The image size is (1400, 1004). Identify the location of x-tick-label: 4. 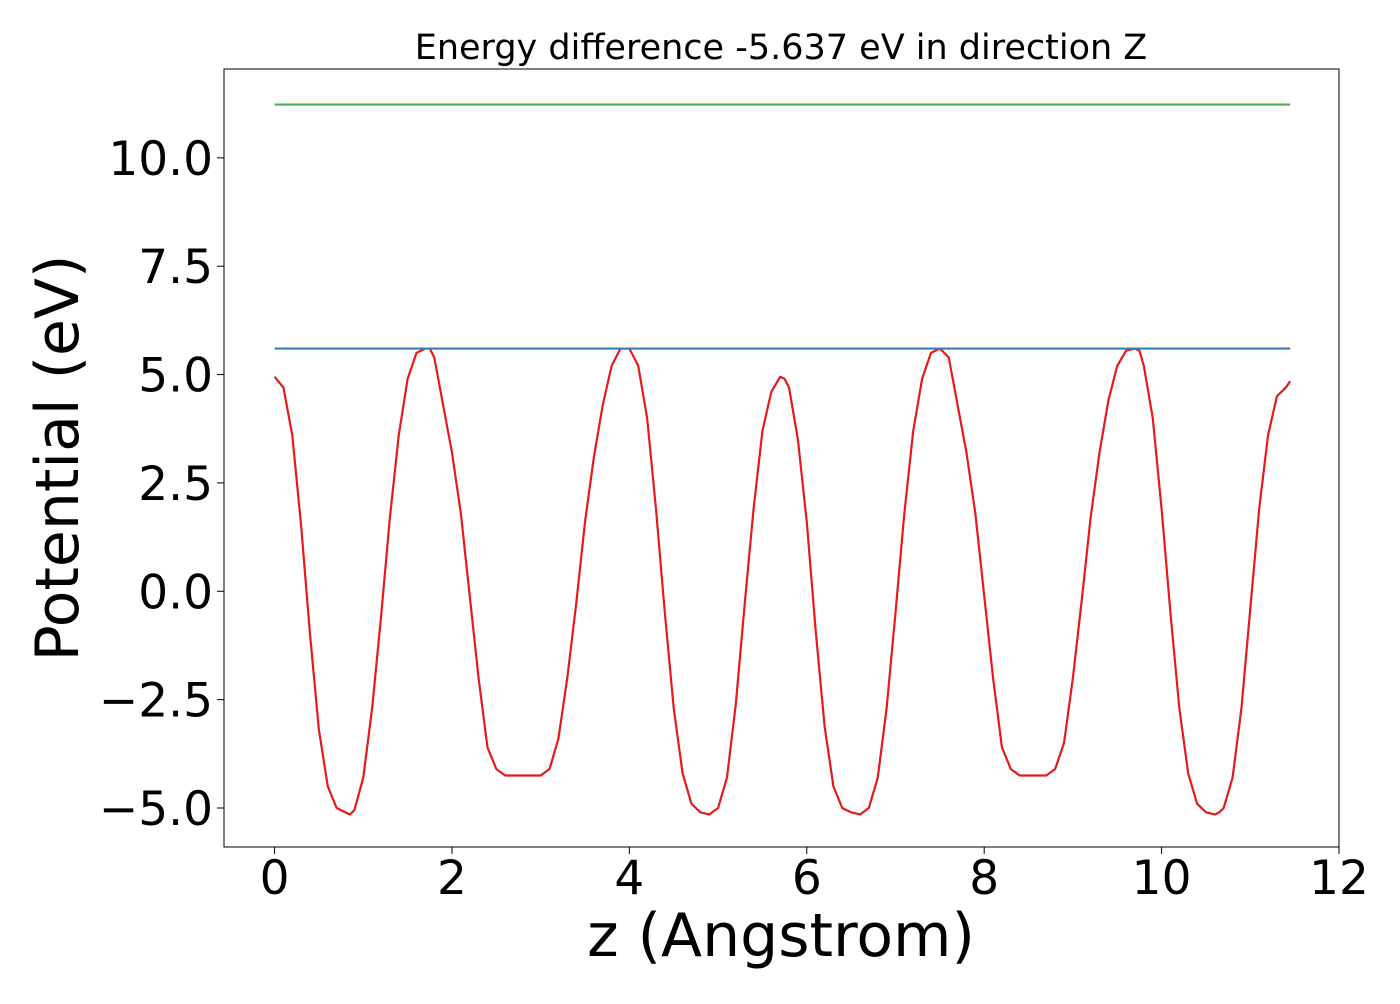
(629, 878).